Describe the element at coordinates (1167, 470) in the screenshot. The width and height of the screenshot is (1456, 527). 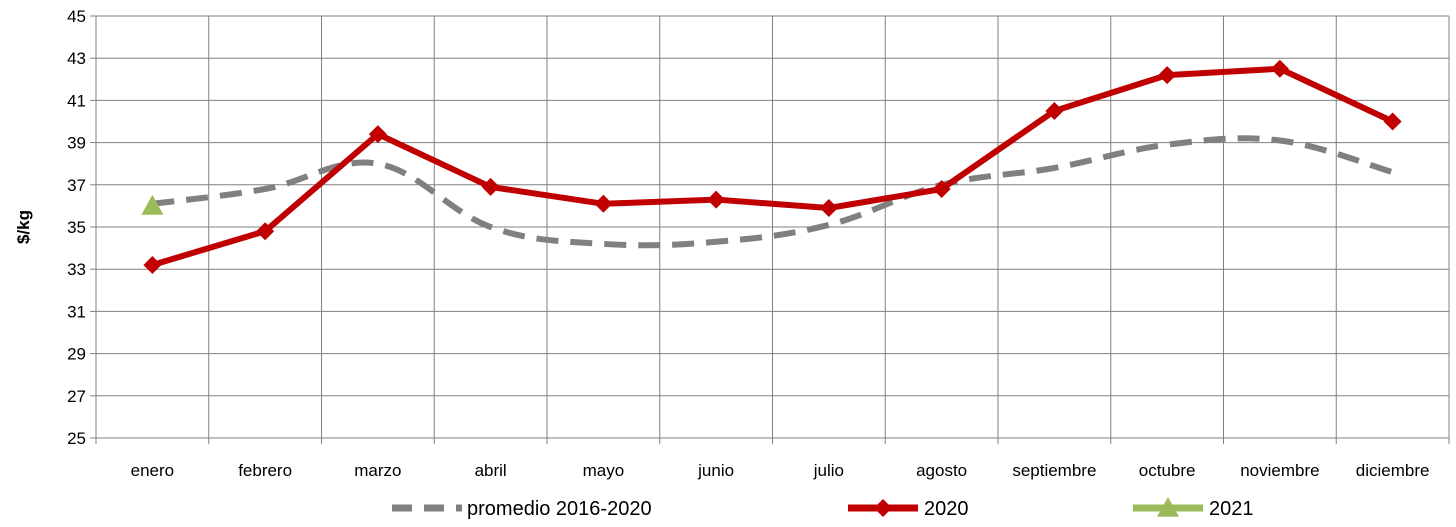
I see `x-tick-label: octubre` at that location.